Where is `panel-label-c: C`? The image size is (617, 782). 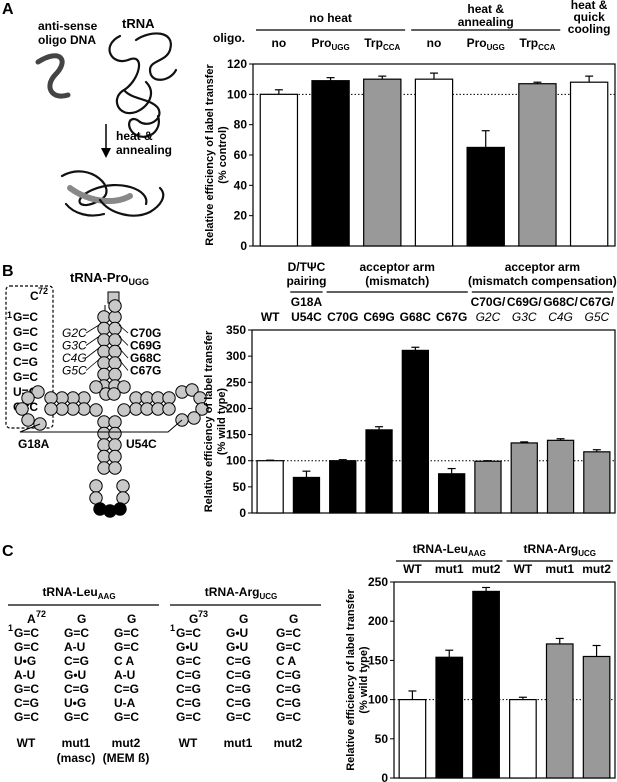 panel-label-c: C is located at coordinates (8, 551).